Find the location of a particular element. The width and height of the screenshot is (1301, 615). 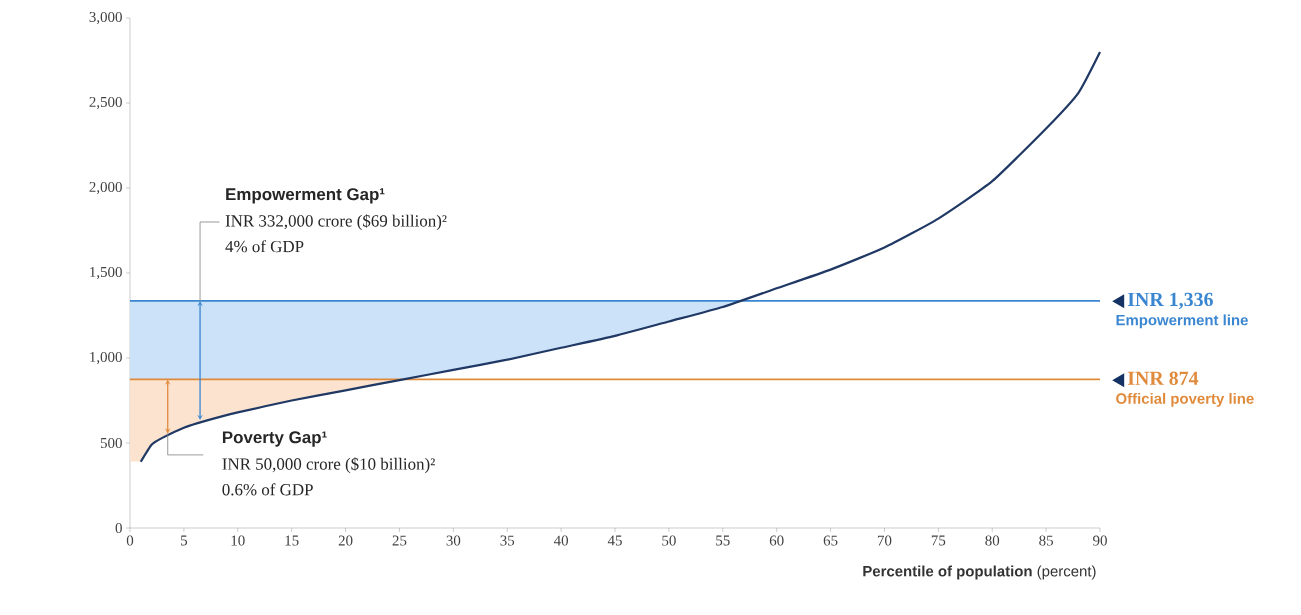

y-tick-label: 1,000 is located at coordinates (106, 358).